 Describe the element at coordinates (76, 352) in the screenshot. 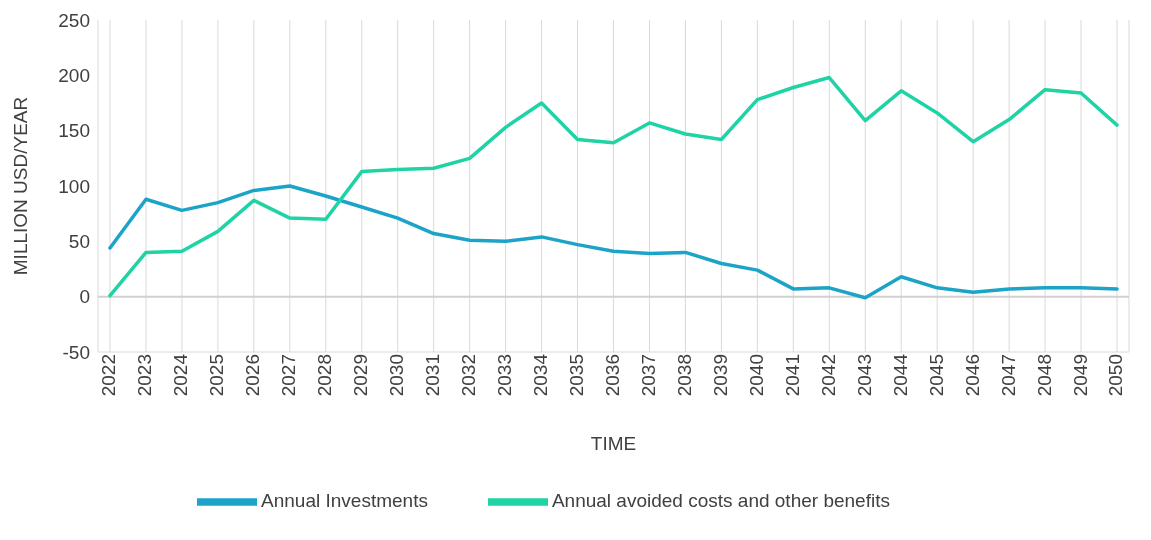

I see `y-tick-label: -50` at that location.